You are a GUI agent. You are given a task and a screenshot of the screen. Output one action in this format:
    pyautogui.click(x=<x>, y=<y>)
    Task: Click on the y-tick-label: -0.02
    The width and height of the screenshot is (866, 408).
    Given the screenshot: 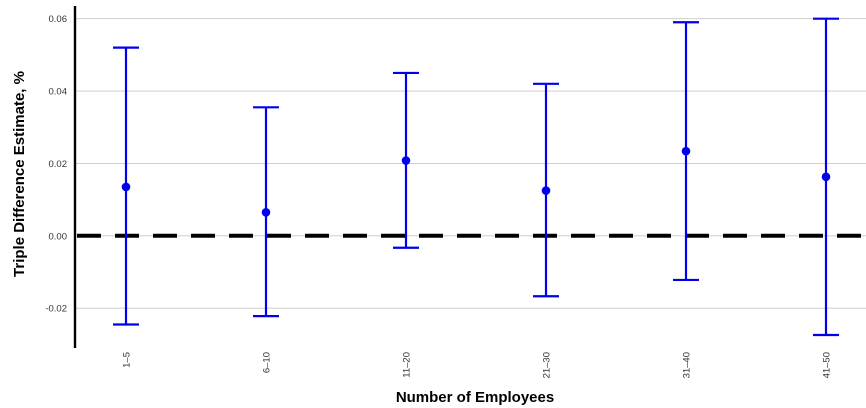 What is the action you would take?
    pyautogui.click(x=56, y=309)
    